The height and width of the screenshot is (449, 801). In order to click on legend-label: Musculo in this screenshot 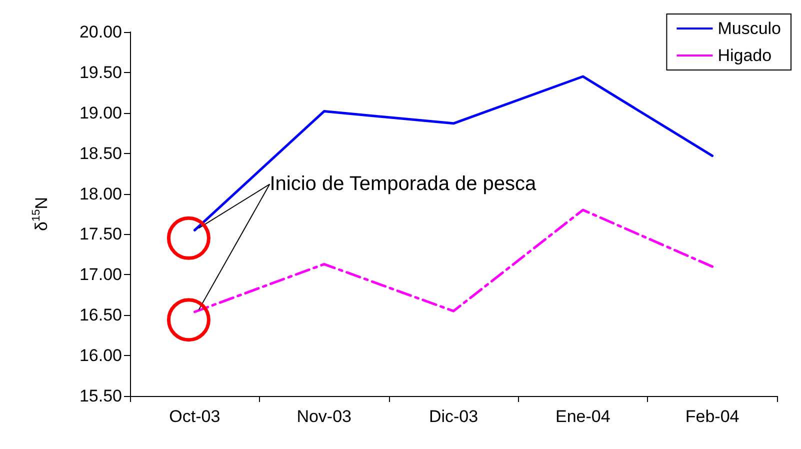, I will do `click(750, 28)`.